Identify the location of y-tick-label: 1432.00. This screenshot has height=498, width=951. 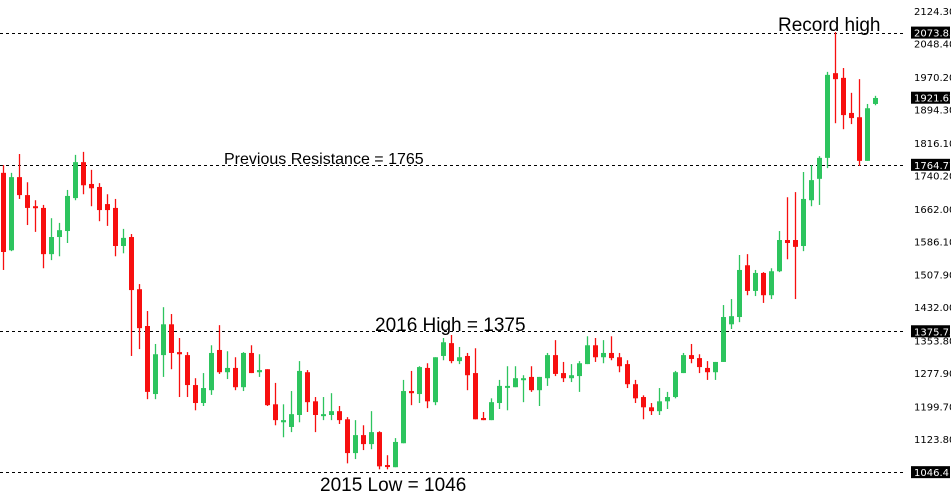
(932, 308).